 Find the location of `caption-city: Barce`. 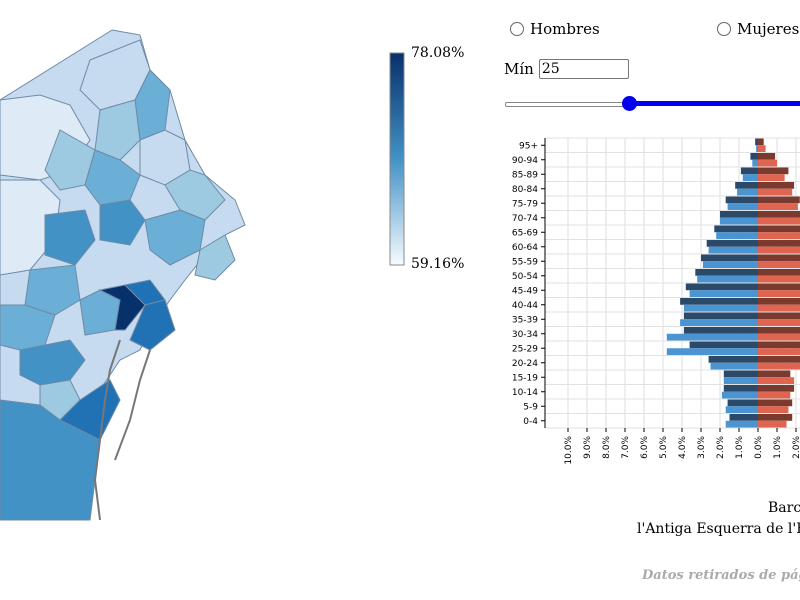

caption-city: Barce is located at coordinates (784, 508).